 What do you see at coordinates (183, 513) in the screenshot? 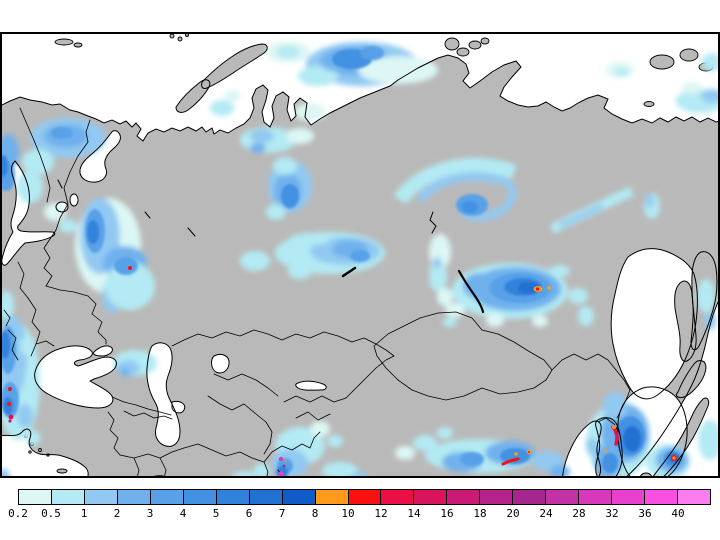
I see `colorbar-tick-label: 4` at bounding box center [183, 513].